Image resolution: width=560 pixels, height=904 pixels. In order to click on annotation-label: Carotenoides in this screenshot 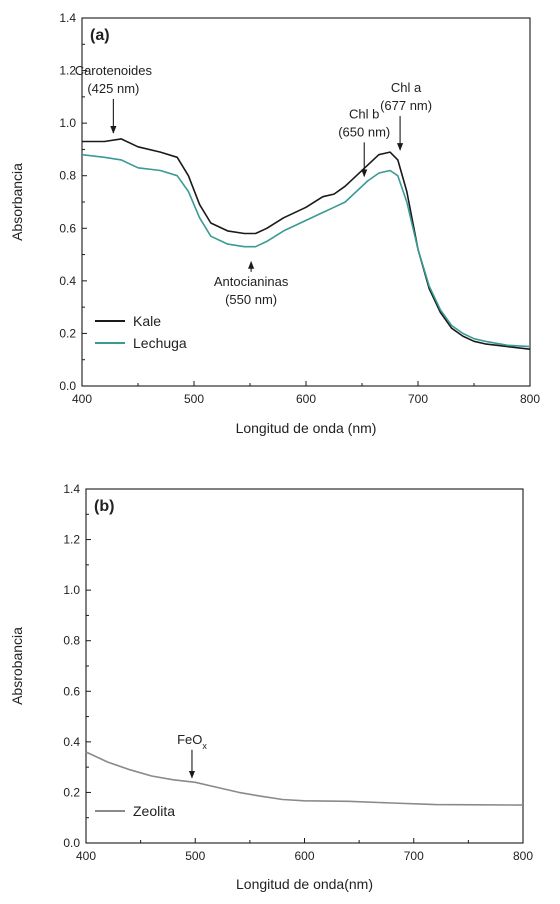, I will do `click(114, 70)`.